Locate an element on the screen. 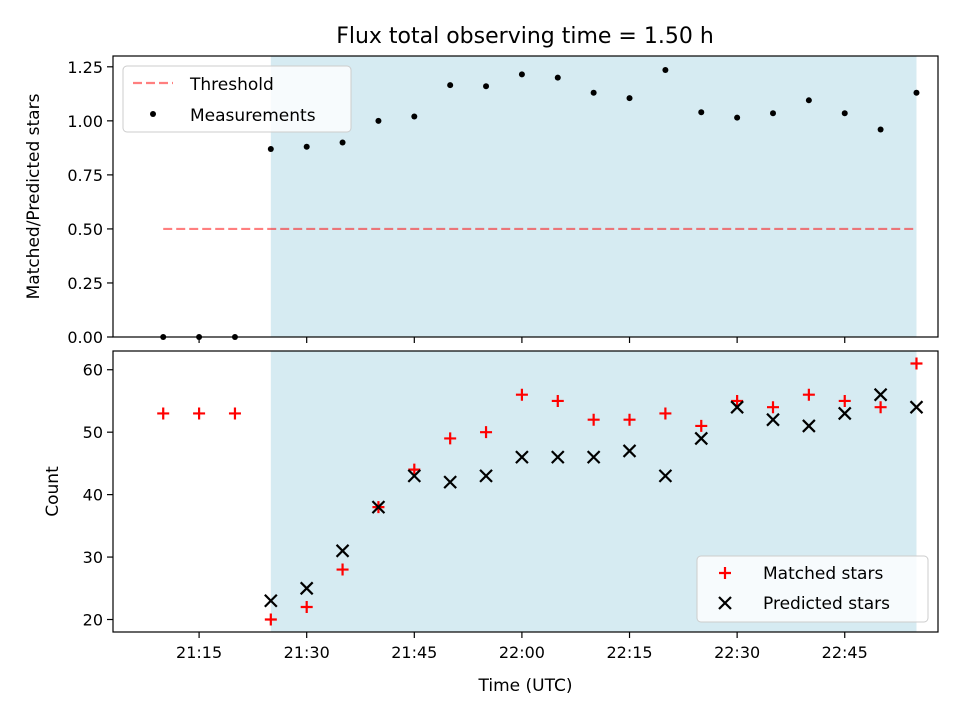 The height and width of the screenshot is (720, 960). legend-top: Threshold Measurements is located at coordinates (237, 99).